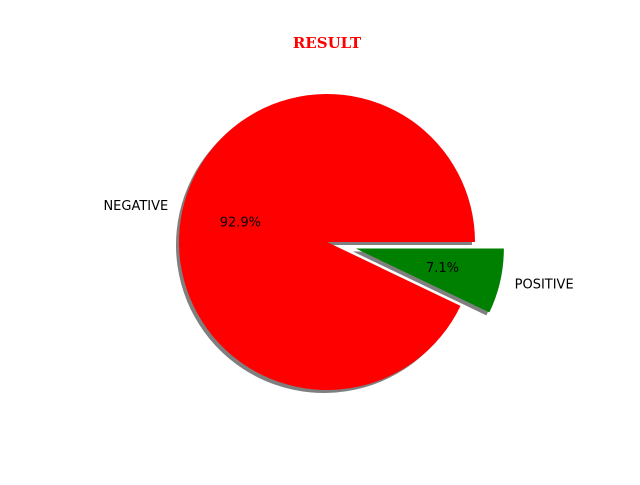  I want to click on percent-label-positive: 7.1%, so click(442, 268).